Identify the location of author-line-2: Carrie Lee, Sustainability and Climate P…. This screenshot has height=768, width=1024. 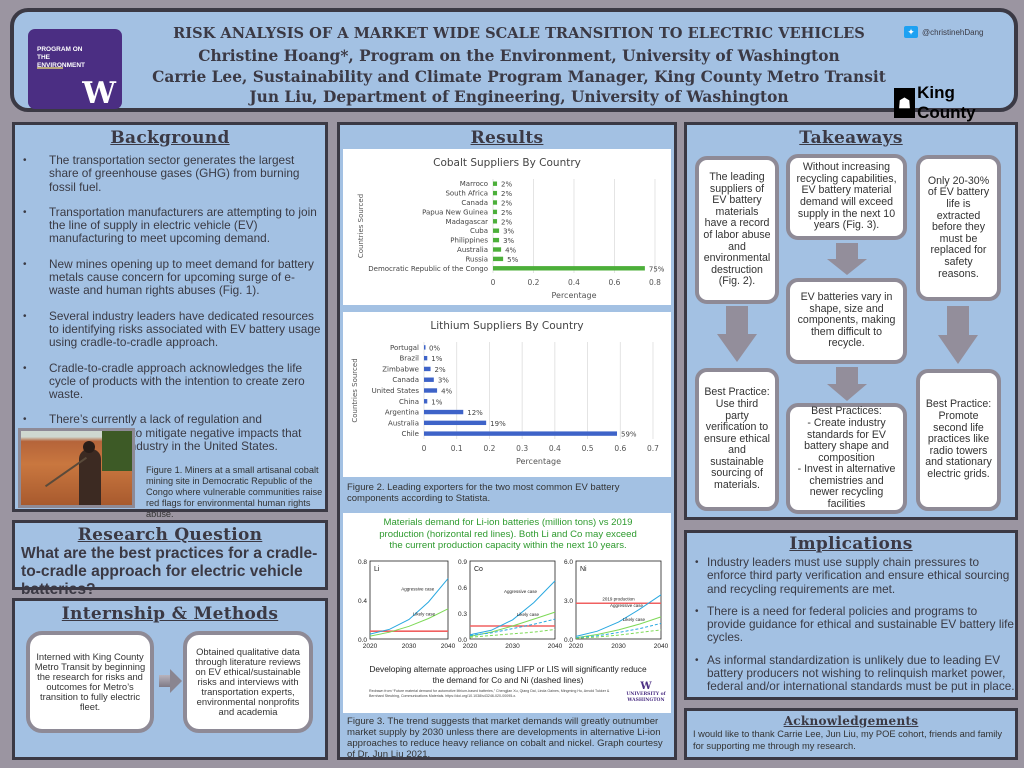
(519, 77).